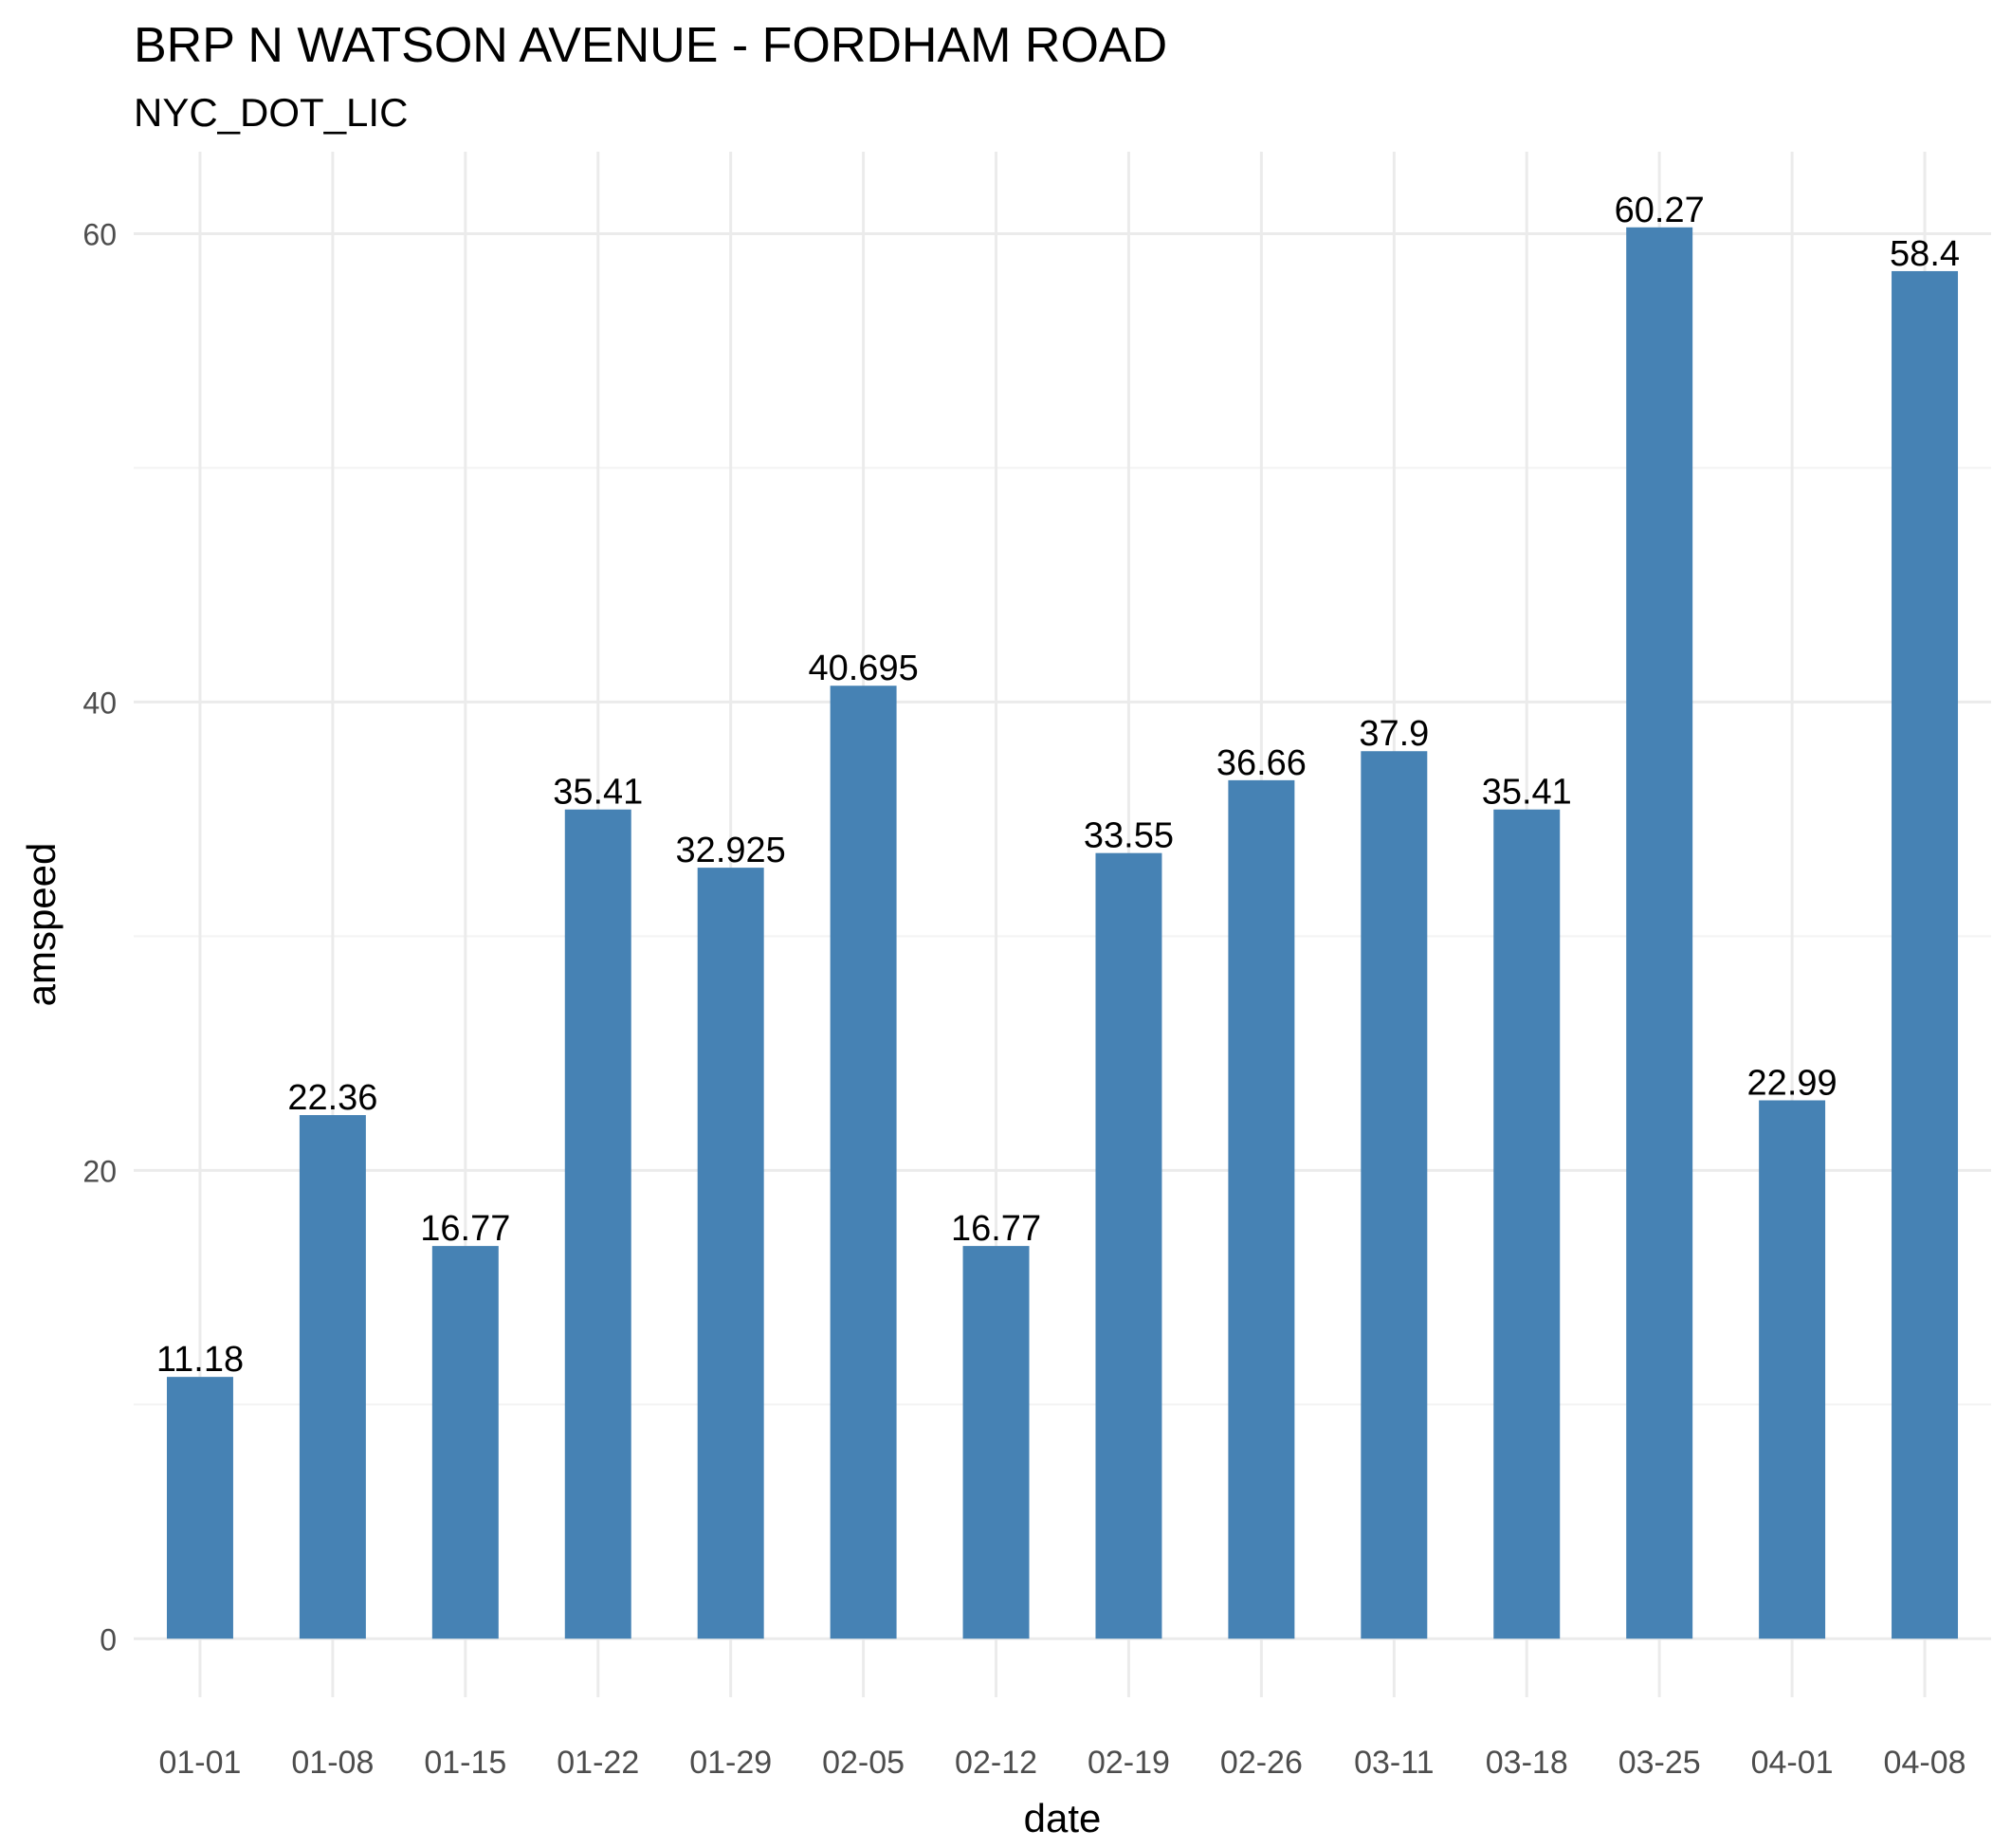 The height and width of the screenshot is (1848, 2011). What do you see at coordinates (1129, 1763) in the screenshot?
I see `x-tick-label: 02-19` at bounding box center [1129, 1763].